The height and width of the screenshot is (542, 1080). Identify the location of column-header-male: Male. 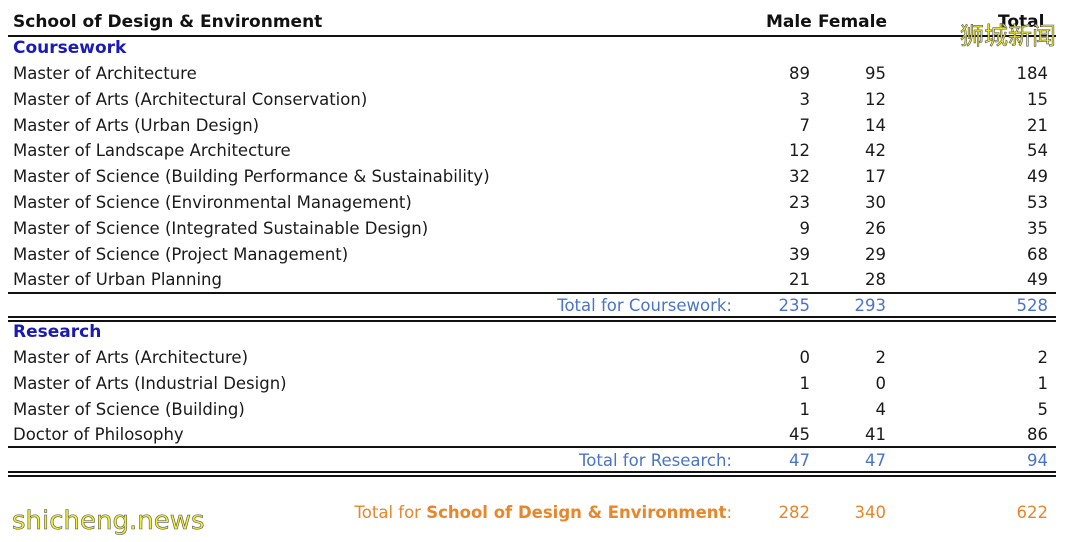
(789, 22).